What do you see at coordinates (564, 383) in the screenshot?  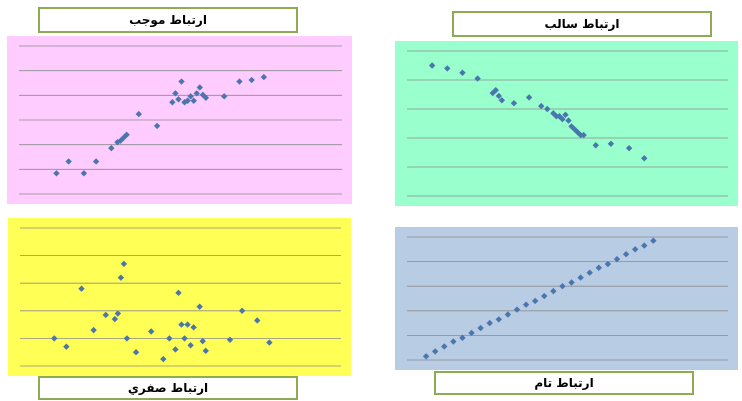 I see `perfect-correlation-title: ارتباط تام` at bounding box center [564, 383].